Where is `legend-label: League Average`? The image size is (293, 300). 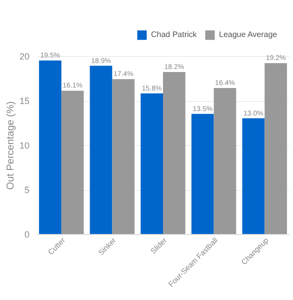
legend-label: League Average is located at coordinates (248, 35).